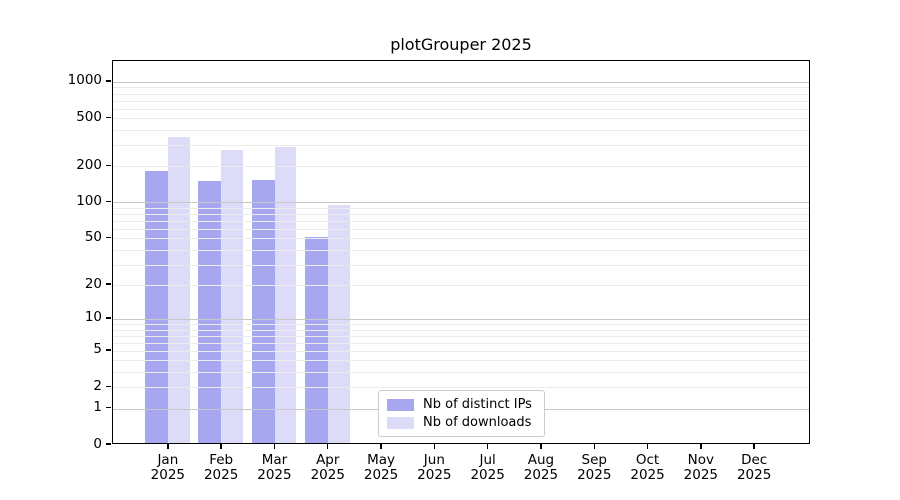  What do you see at coordinates (327, 467) in the screenshot?
I see `x-tick-label-apr: Apr 2025` at bounding box center [327, 467].